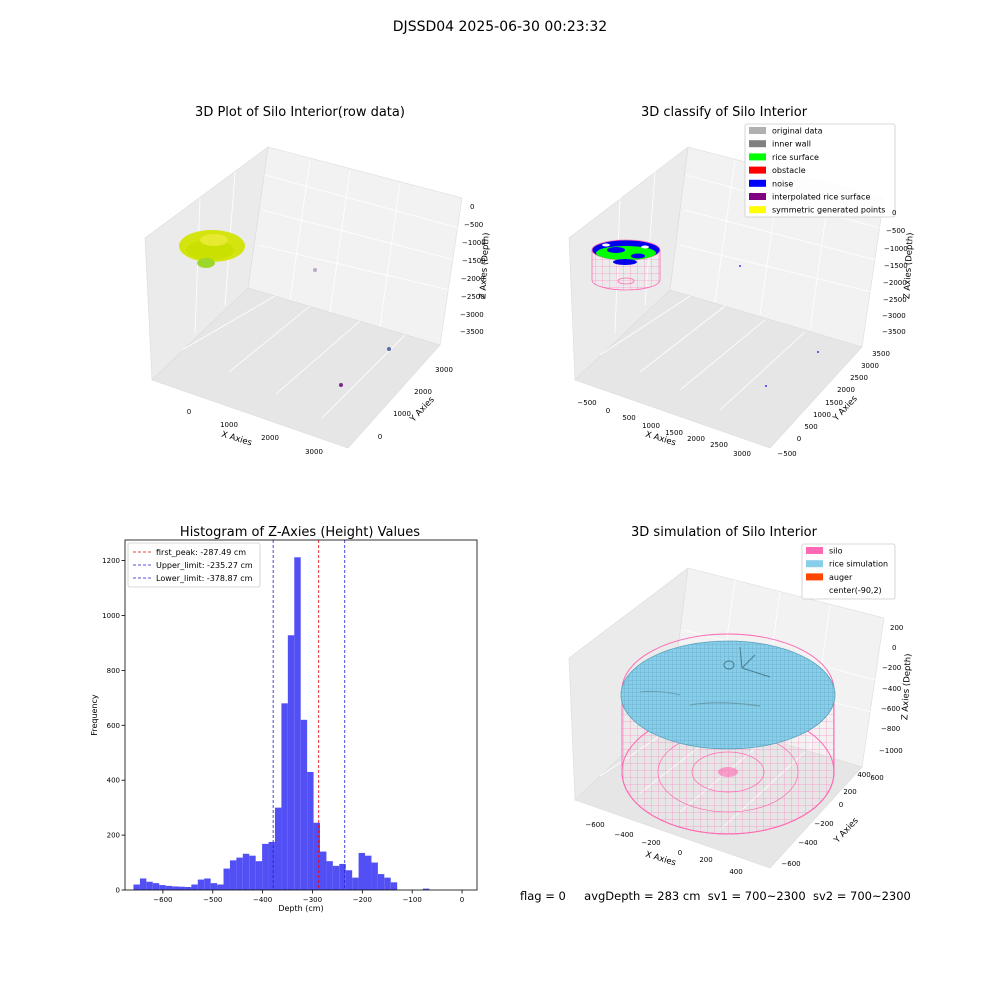  I want to click on sim-legend-label: silo, so click(836, 551).